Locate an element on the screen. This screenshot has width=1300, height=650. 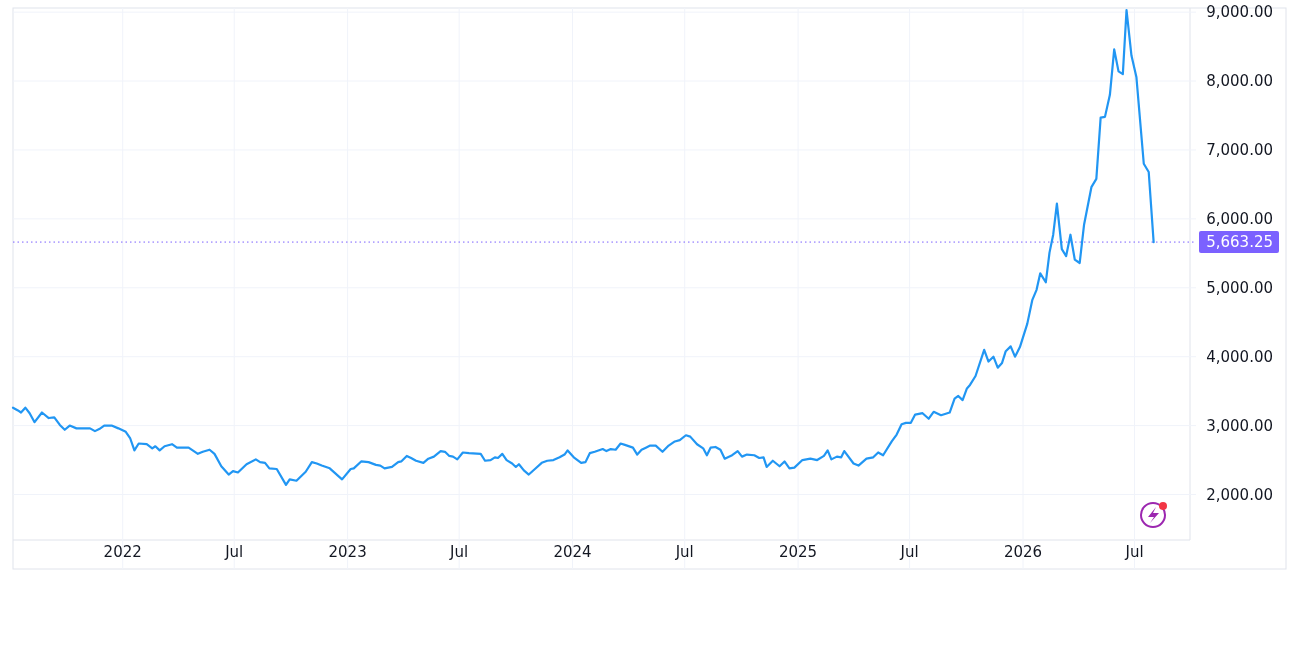
x-tick-label: 2024 is located at coordinates (572, 552).